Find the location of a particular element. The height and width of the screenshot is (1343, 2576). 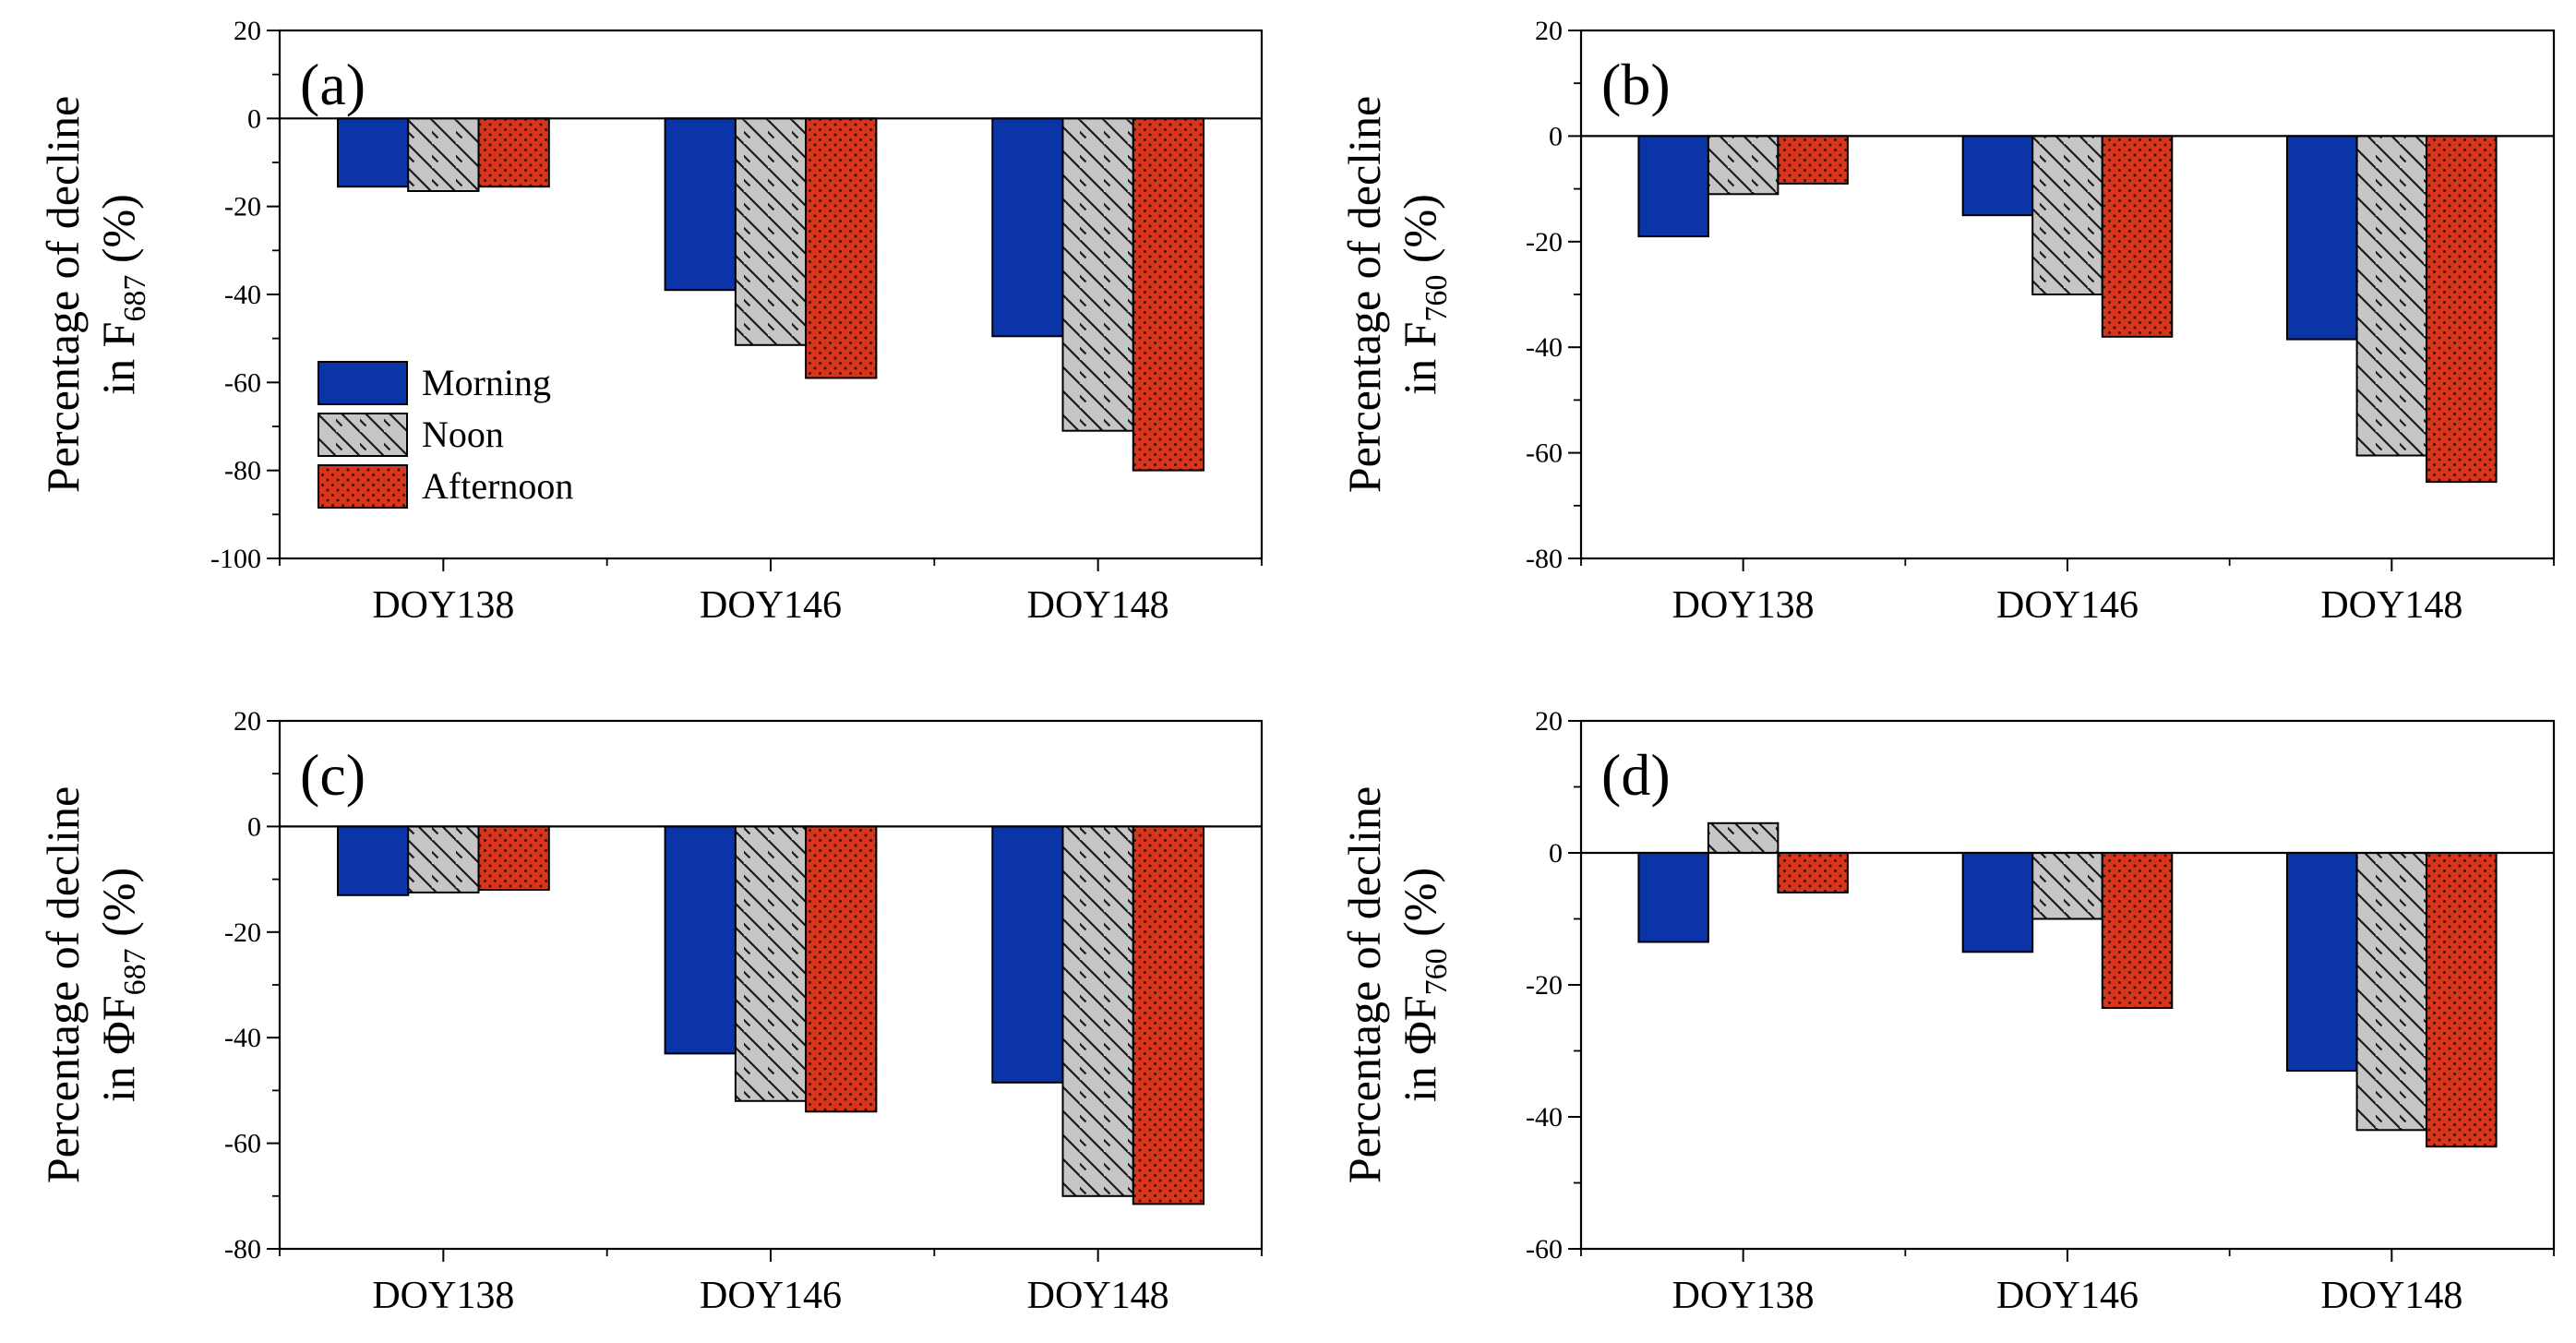

panel-d-ytick-label: 20 is located at coordinates (1549, 721).